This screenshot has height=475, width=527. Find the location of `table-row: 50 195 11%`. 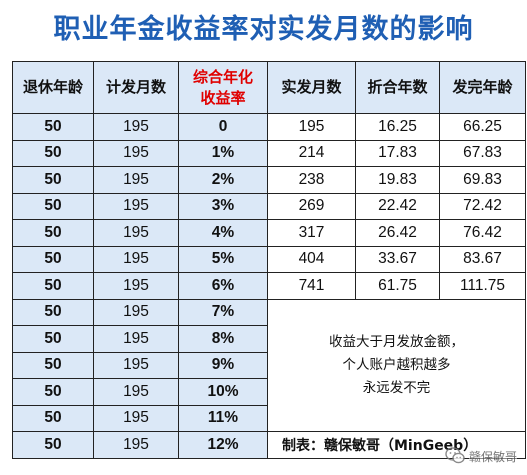

table-row: 50 195 11% is located at coordinates (269, 418).